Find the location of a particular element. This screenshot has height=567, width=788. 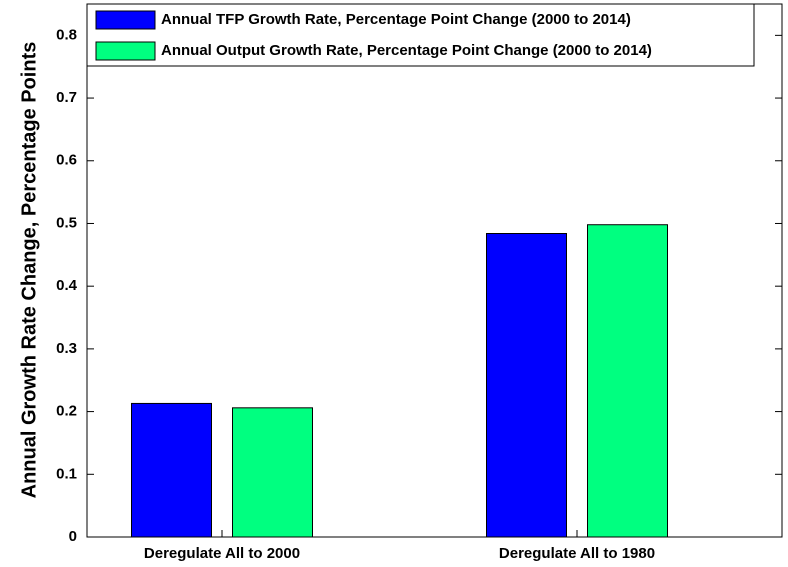

y-tick-label: 0.7 is located at coordinates (66, 97).